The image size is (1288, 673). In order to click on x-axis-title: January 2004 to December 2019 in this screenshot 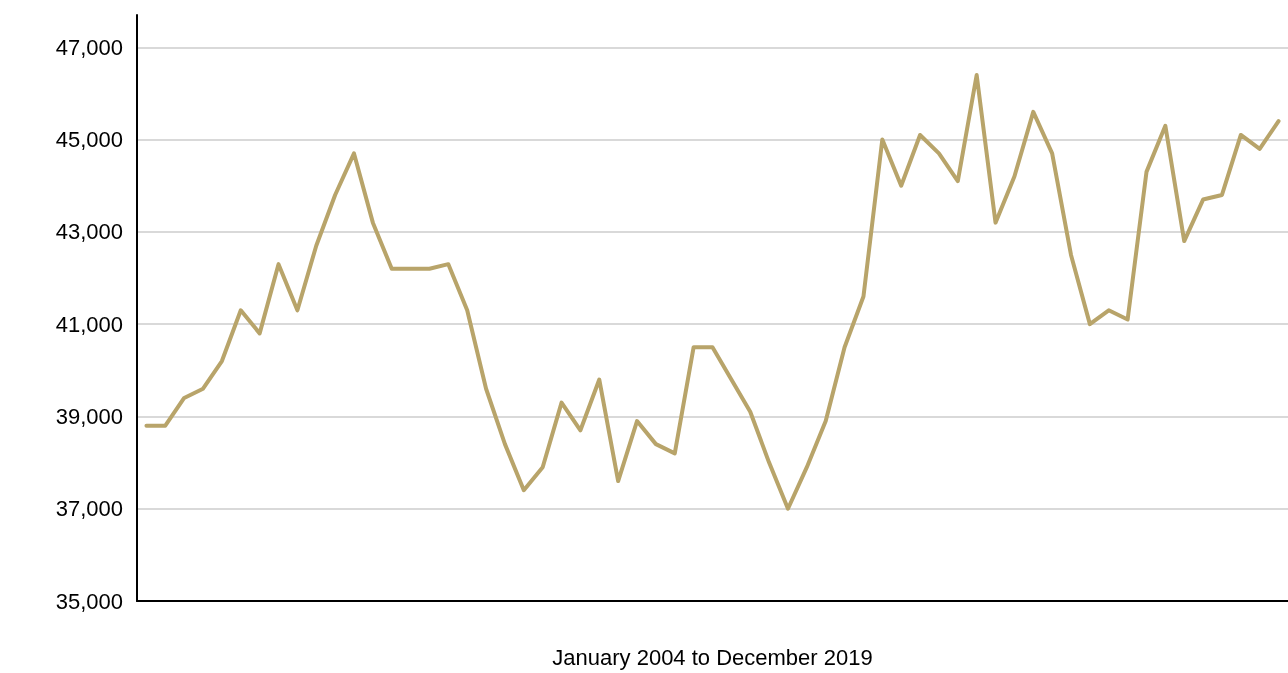, I will do `click(712, 657)`.